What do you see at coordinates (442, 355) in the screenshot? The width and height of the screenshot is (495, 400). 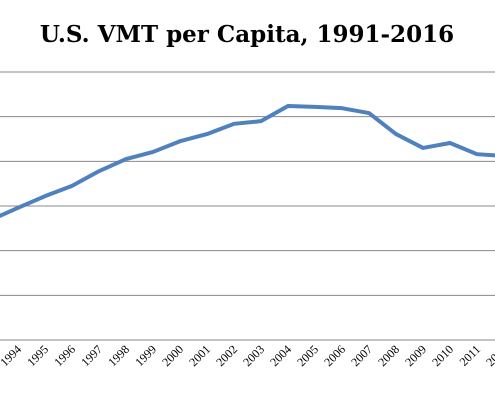 I see `x-tick-label: 2010` at bounding box center [442, 355].